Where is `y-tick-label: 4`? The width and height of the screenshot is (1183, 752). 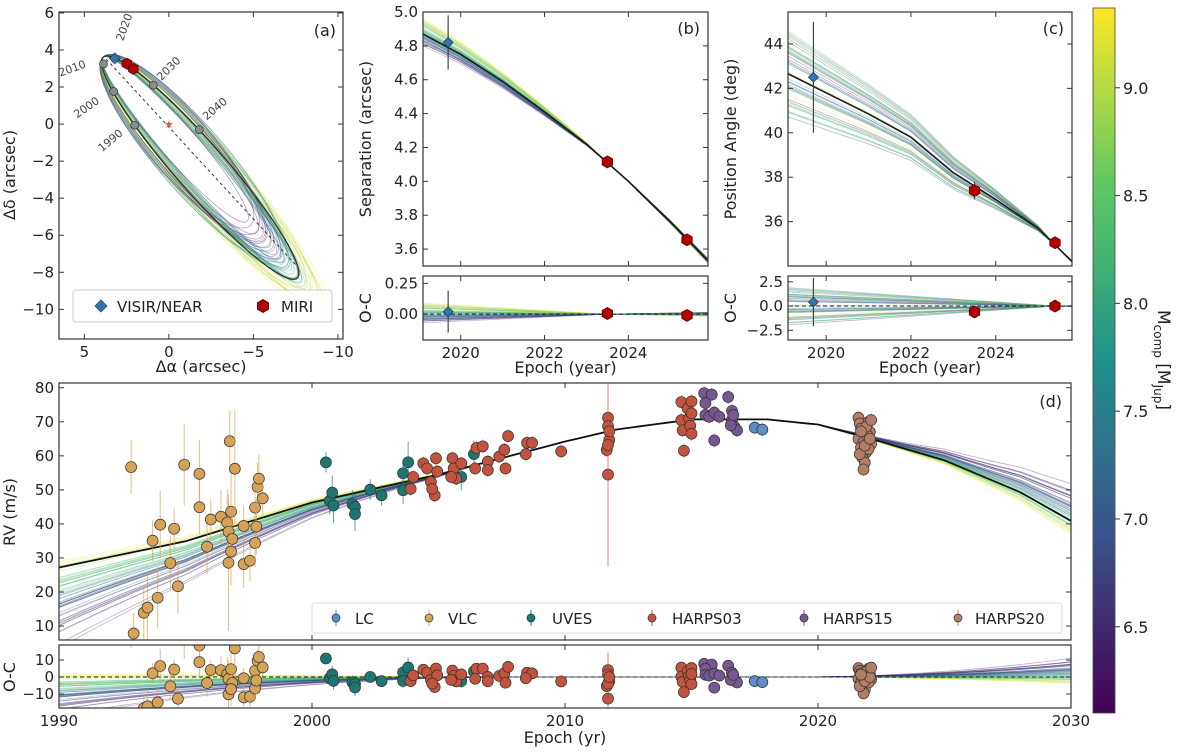 y-tick-label: 4 is located at coordinates (49, 50).